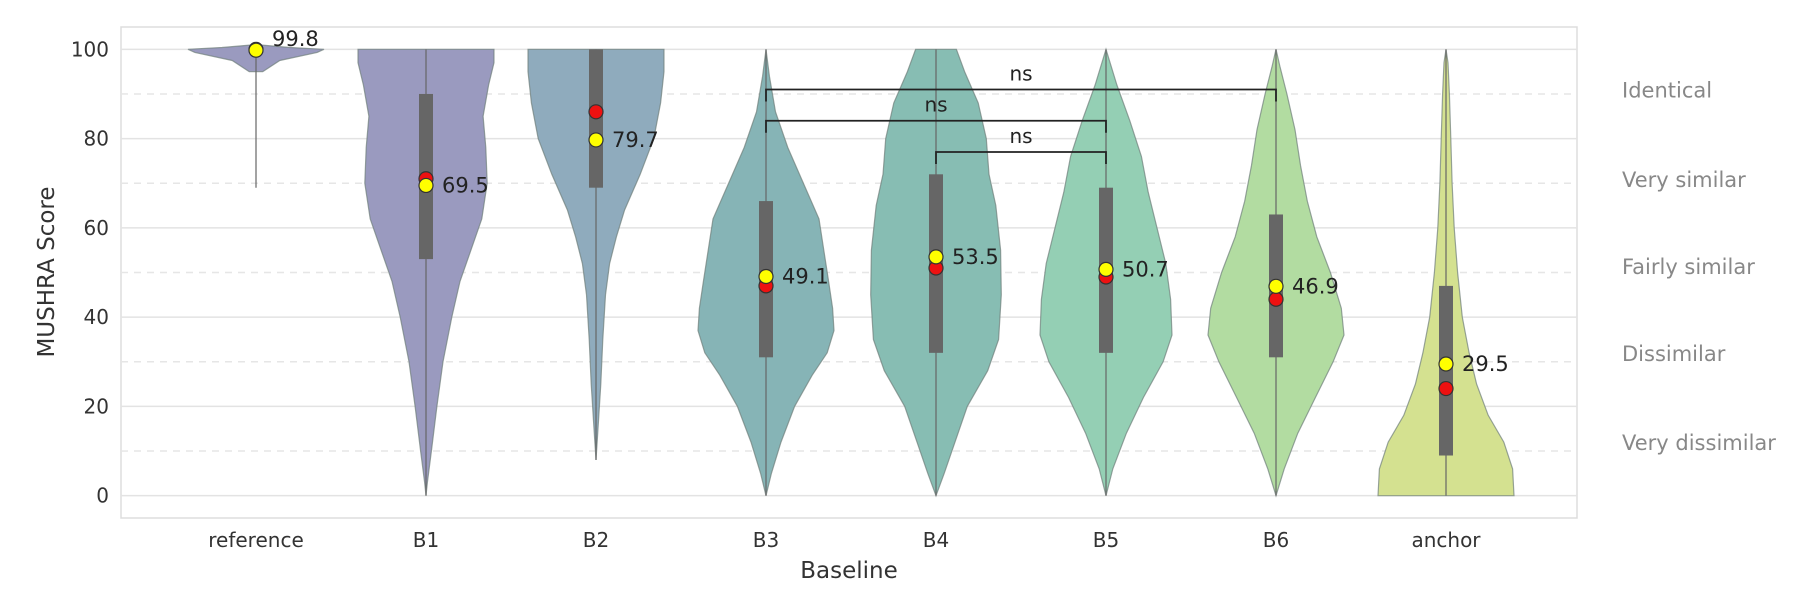  I want to click on x-tick-label: B5, so click(1106, 540).